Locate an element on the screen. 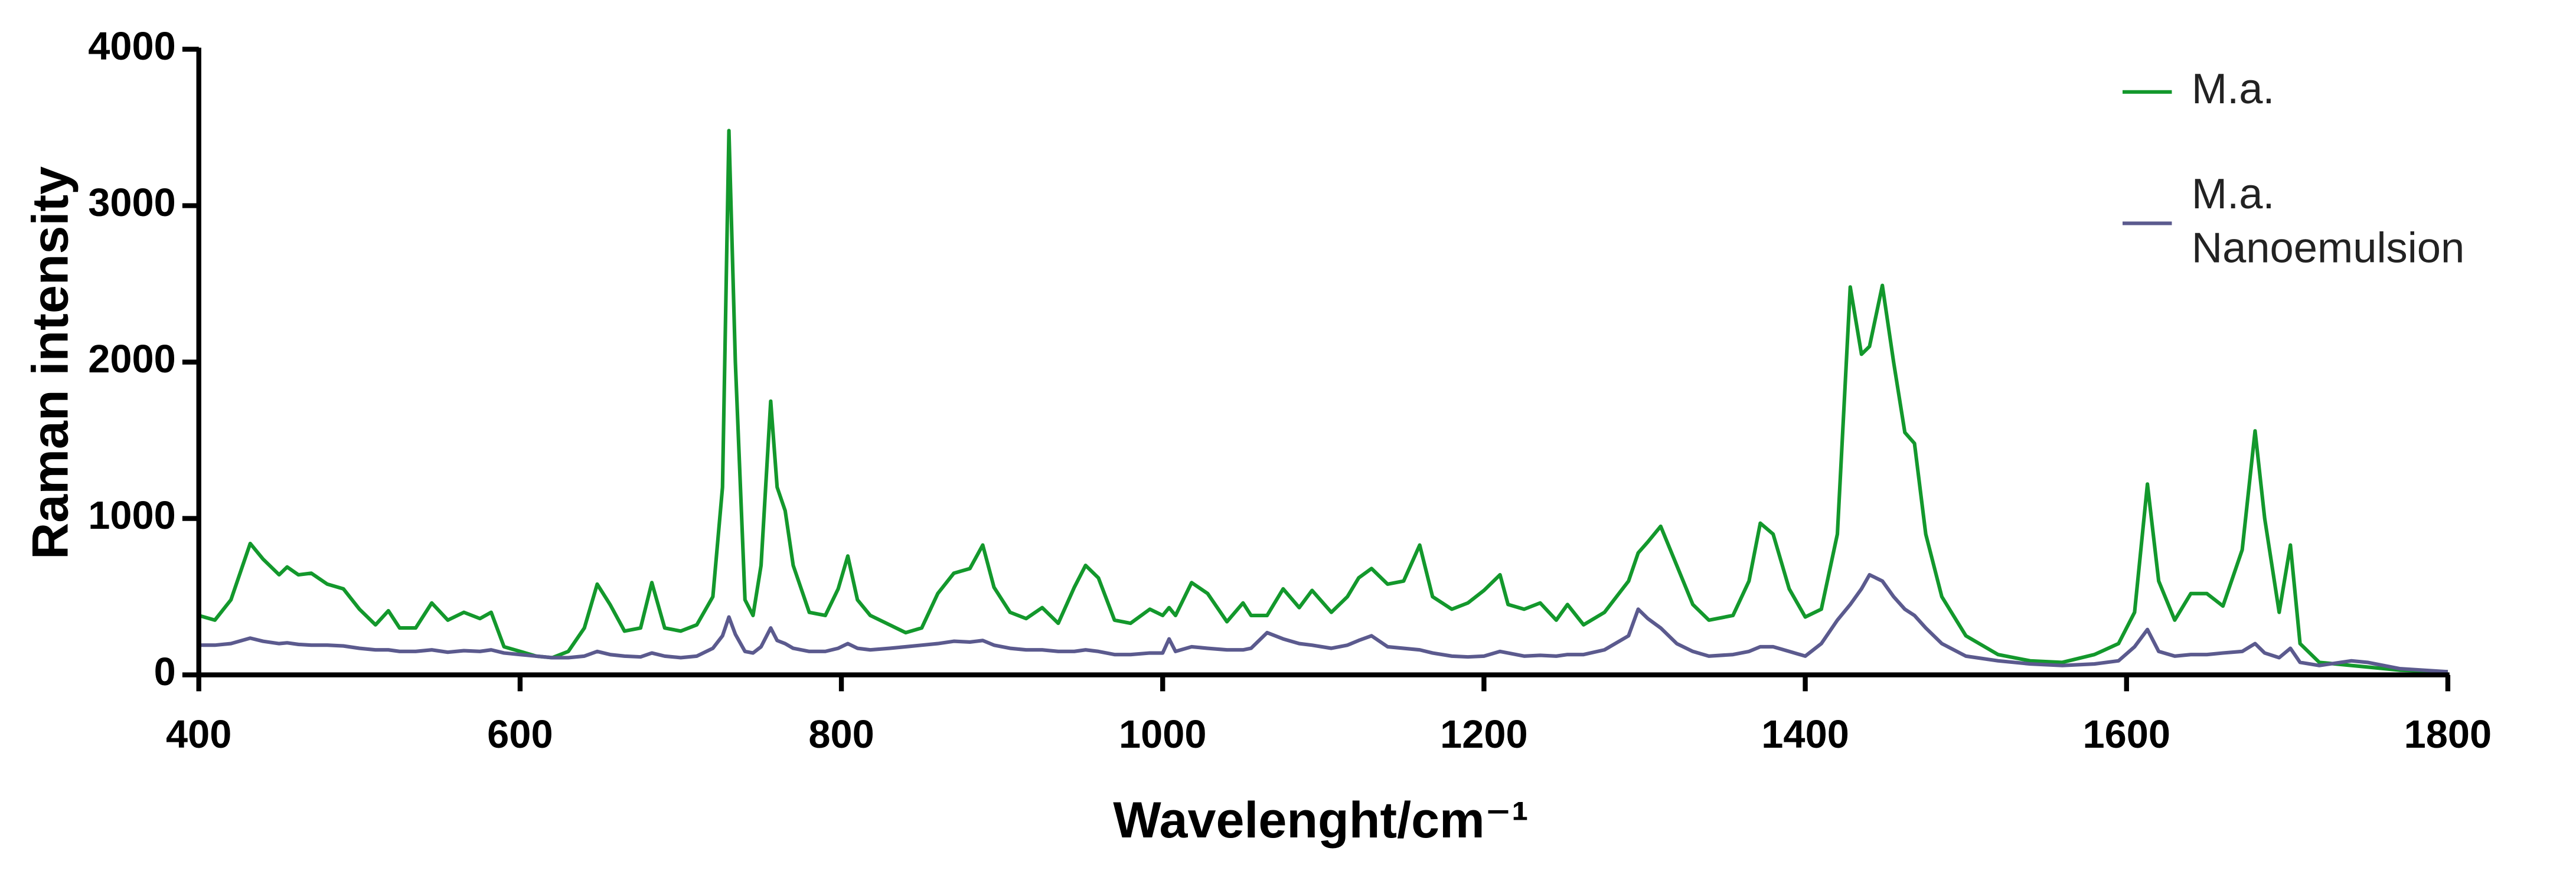 Image resolution: width=2576 pixels, height=874 pixels. y-tick-label: 3000 is located at coordinates (132, 203).